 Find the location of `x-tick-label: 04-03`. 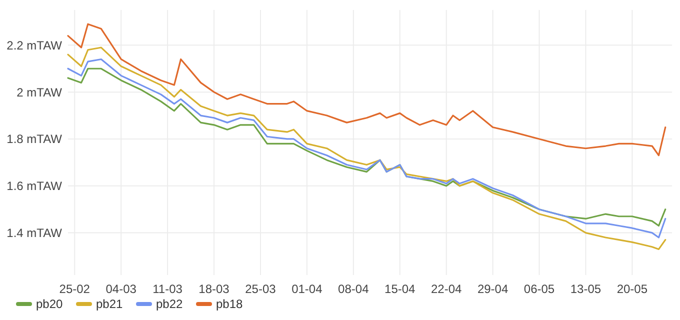

x-tick-label: 04-03 is located at coordinates (121, 289).